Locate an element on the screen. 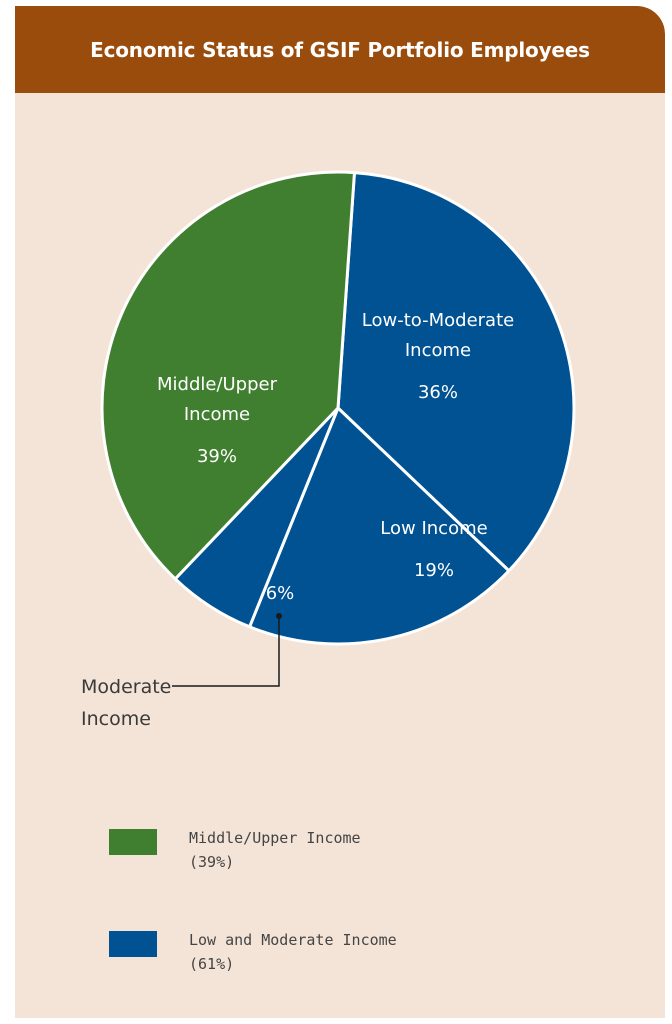 The height and width of the screenshot is (1024, 672). legend-label-line2: (39%) is located at coordinates (212, 862).